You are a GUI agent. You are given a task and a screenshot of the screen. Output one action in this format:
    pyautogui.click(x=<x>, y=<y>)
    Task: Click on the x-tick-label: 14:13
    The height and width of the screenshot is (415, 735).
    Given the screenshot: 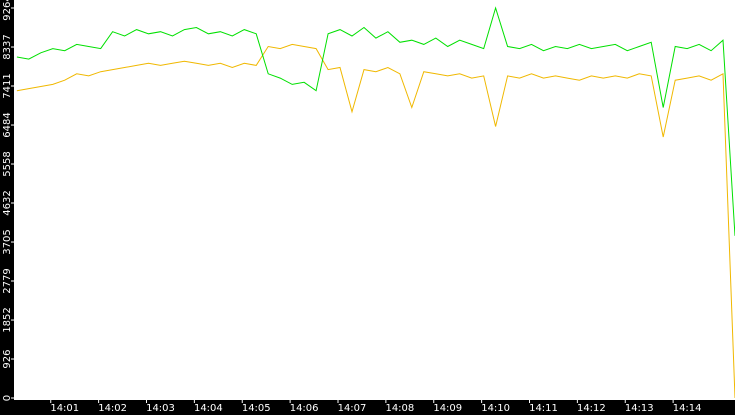 What is the action you would take?
    pyautogui.click(x=639, y=408)
    